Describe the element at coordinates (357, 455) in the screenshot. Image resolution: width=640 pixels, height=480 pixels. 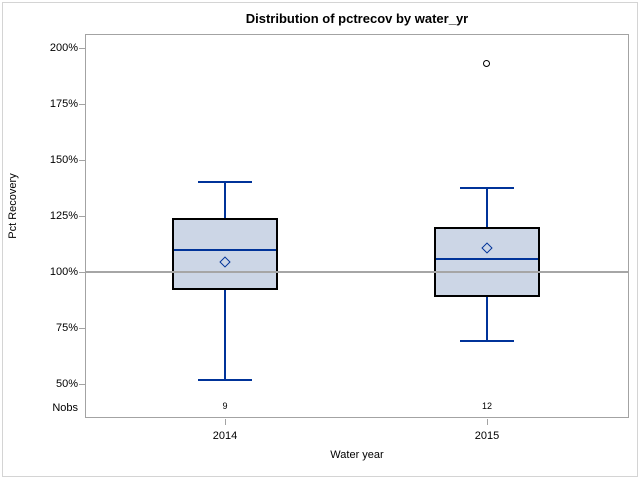
I see `x-axis-title: Water year` at that location.